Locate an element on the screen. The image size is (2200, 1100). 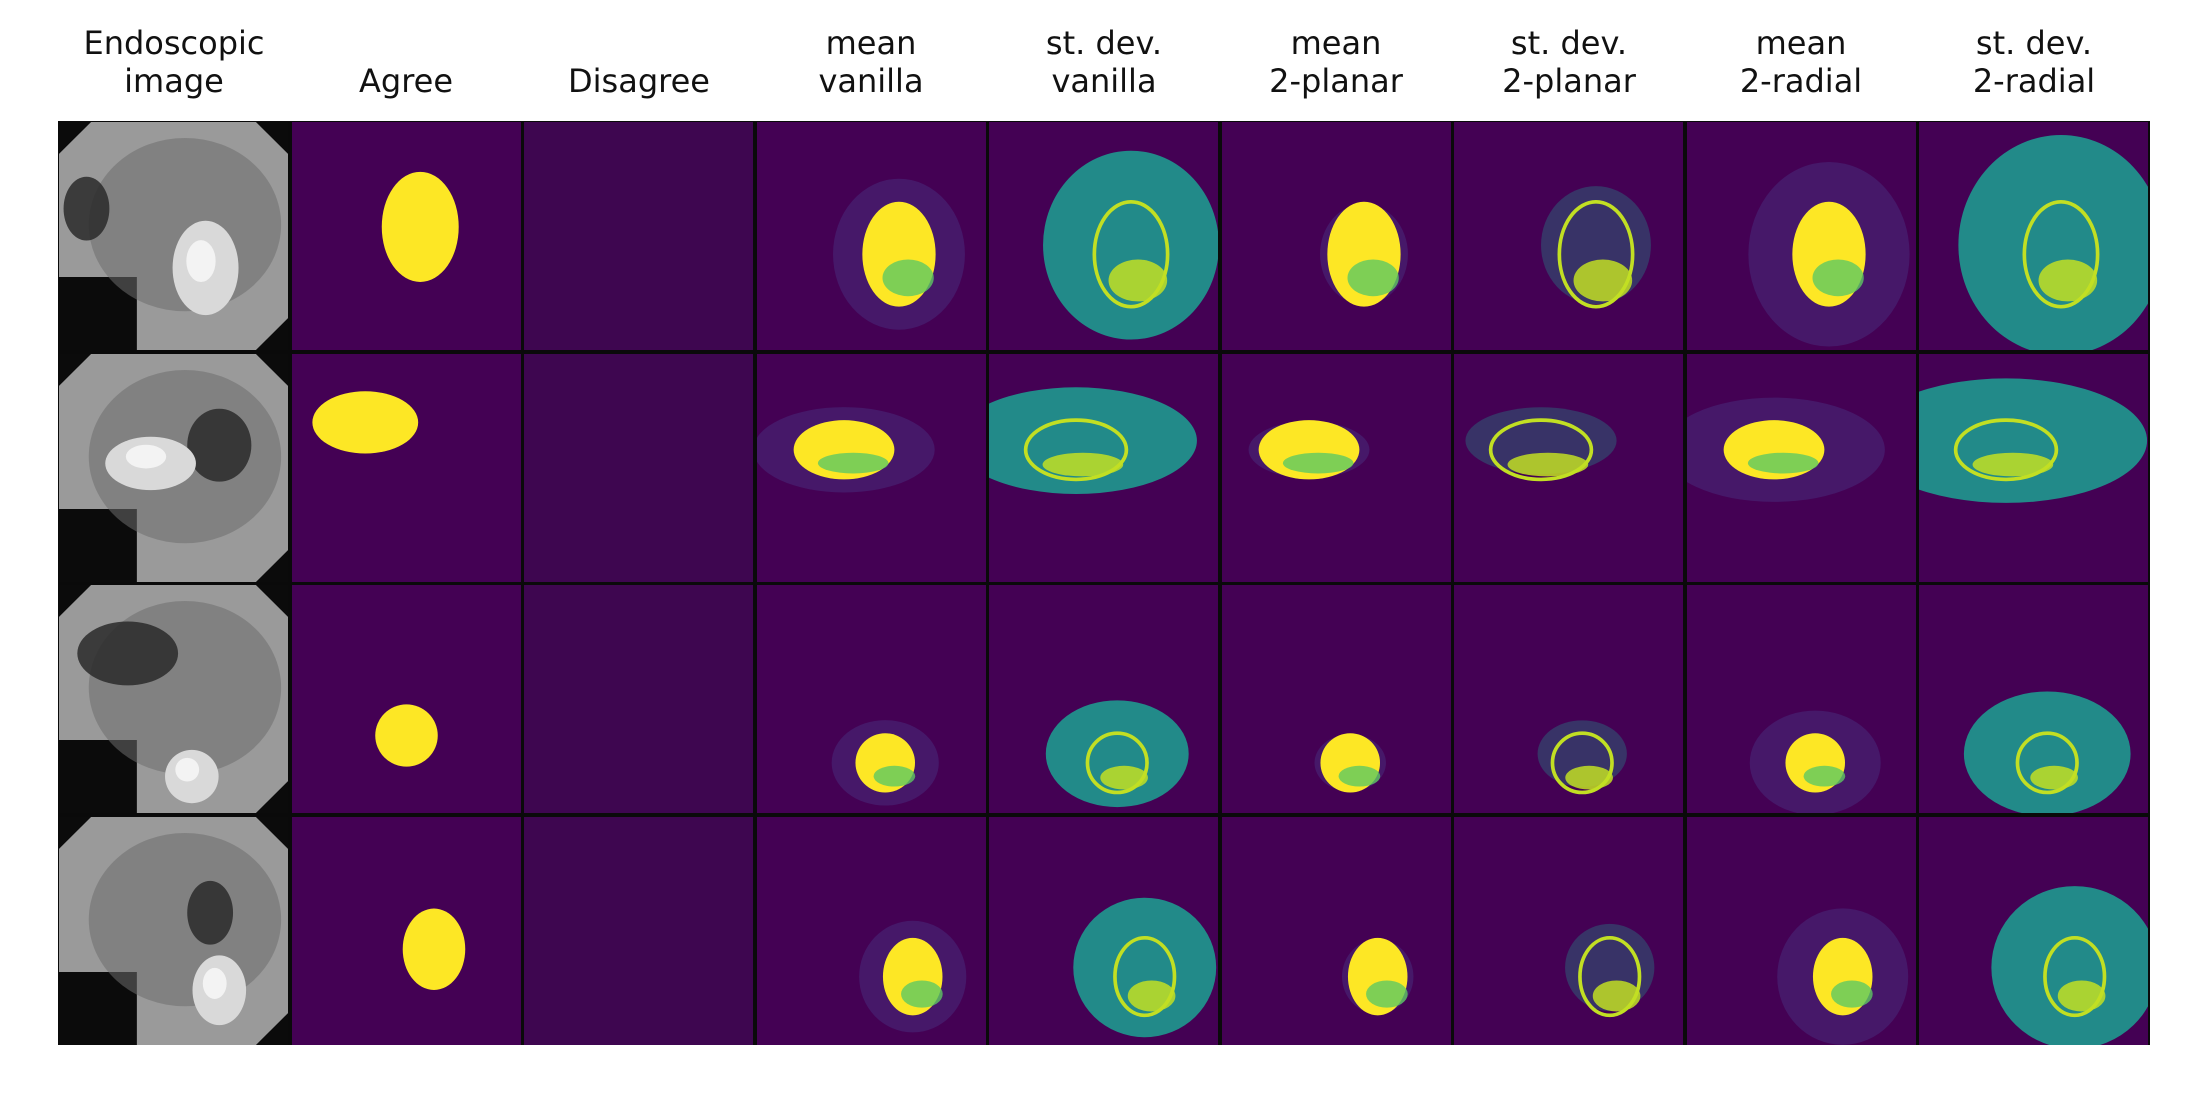
header-std-2planar: st. dev. 2-planar is located at coordinates (1569, 62).